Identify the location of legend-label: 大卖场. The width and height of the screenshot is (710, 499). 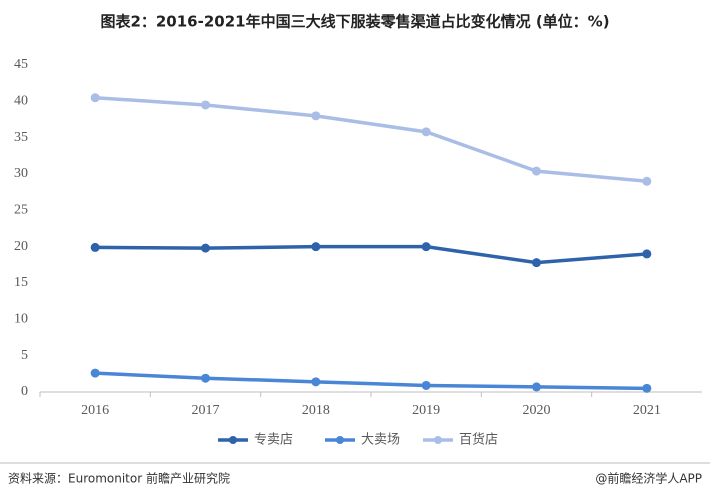
(380, 440).